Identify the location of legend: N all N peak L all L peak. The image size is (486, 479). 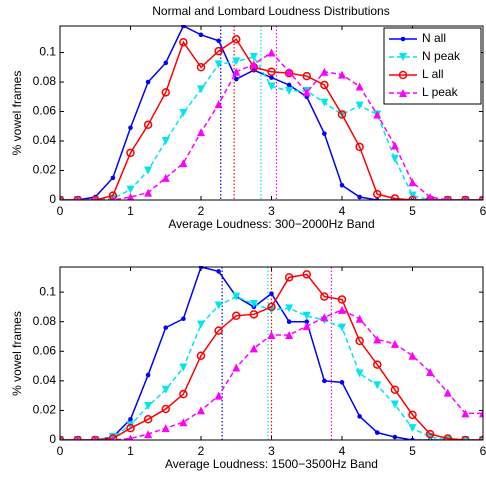
(432, 66).